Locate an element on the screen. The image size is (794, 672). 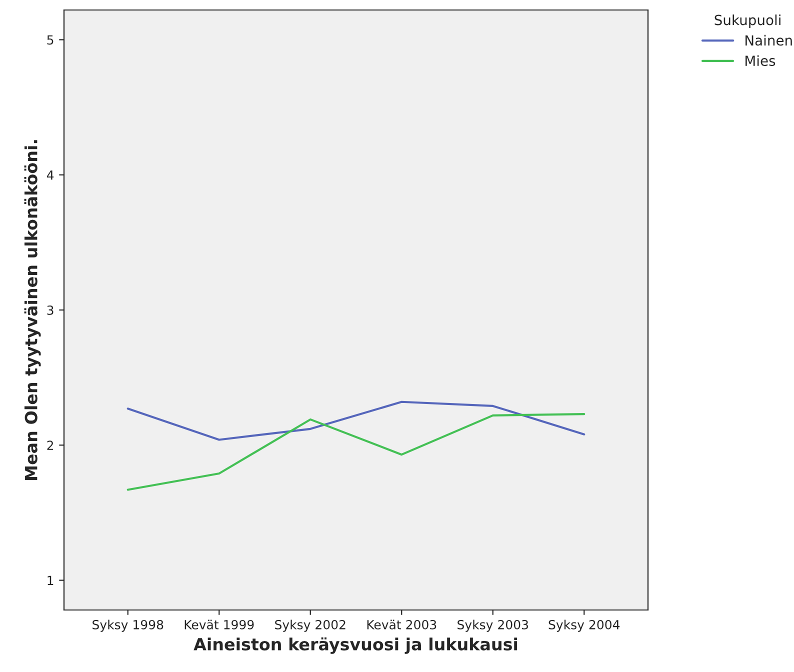
y-tick-label: 4 is located at coordinates (50, 175).